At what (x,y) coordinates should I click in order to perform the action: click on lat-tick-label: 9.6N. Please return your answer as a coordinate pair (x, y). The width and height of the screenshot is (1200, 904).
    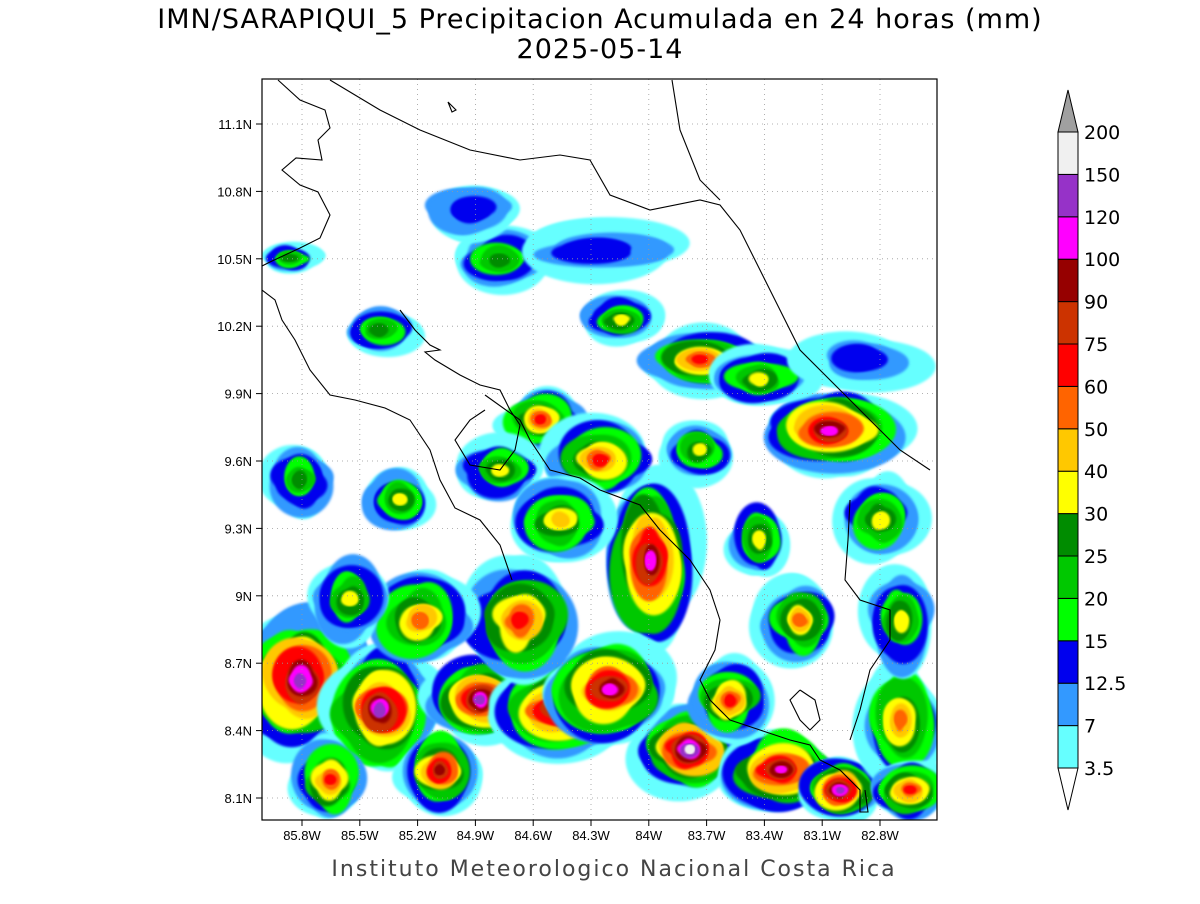
    Looking at the image, I should click on (238, 461).